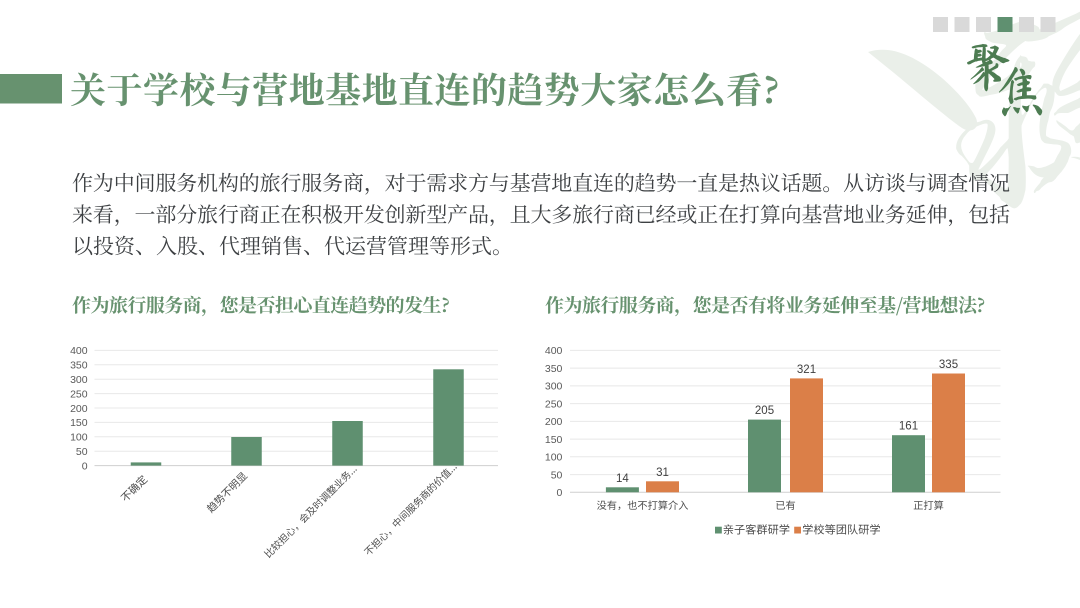 Image resolution: width=1080 pixels, height=608 pixels. I want to click on svg-text: 335, so click(948, 365).